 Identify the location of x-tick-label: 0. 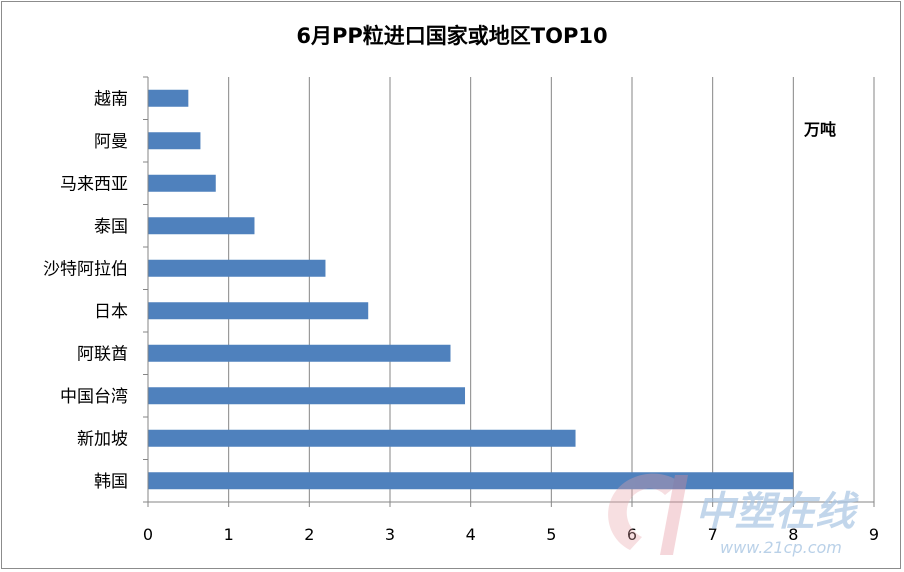
(148, 534).